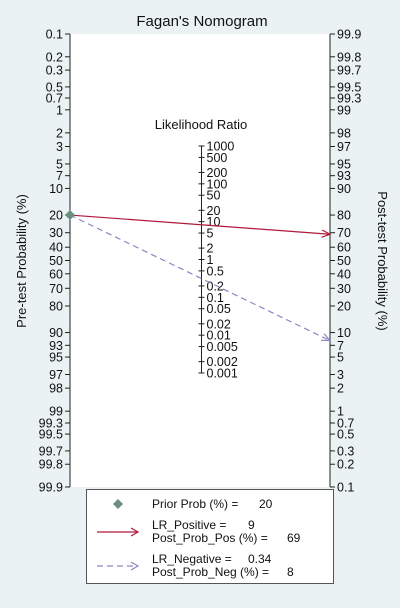 Image resolution: width=400 pixels, height=608 pixels. I want to click on right-tick-label-60: 60, so click(344, 248).